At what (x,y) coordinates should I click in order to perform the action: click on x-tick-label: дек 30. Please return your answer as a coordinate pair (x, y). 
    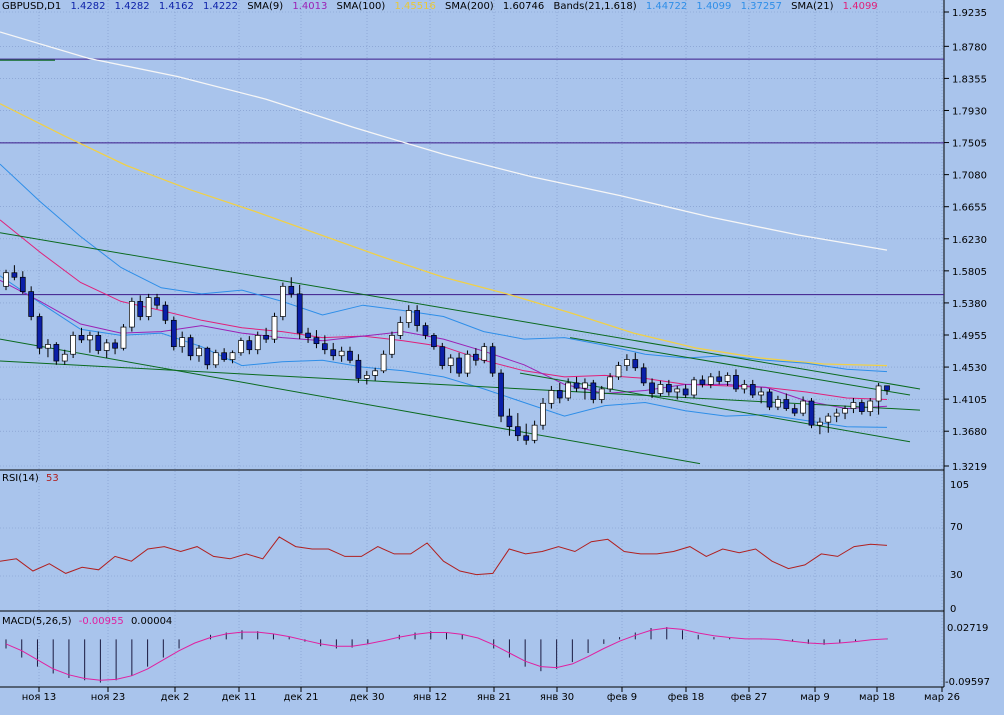
    Looking at the image, I should click on (366, 697).